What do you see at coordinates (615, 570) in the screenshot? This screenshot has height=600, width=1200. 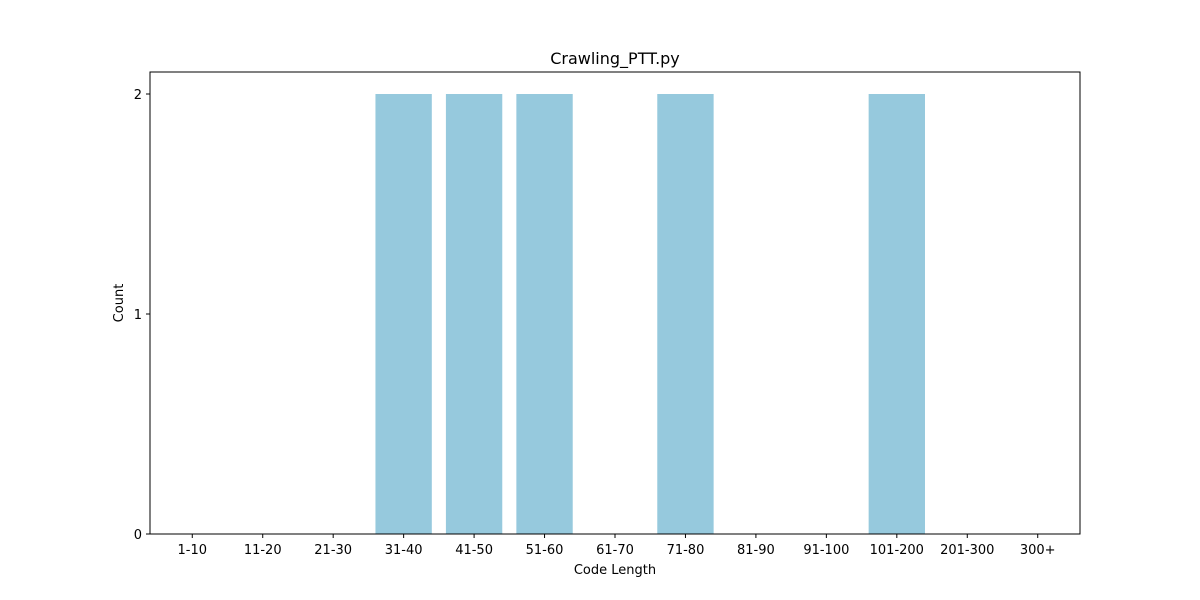 I see `x-axis-label: Code Length` at bounding box center [615, 570].